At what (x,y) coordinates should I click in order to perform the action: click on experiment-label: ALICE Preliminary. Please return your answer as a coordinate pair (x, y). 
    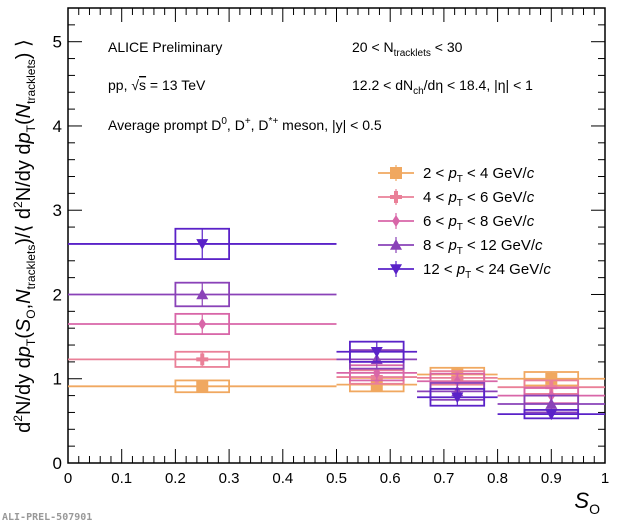
    Looking at the image, I should click on (165, 47).